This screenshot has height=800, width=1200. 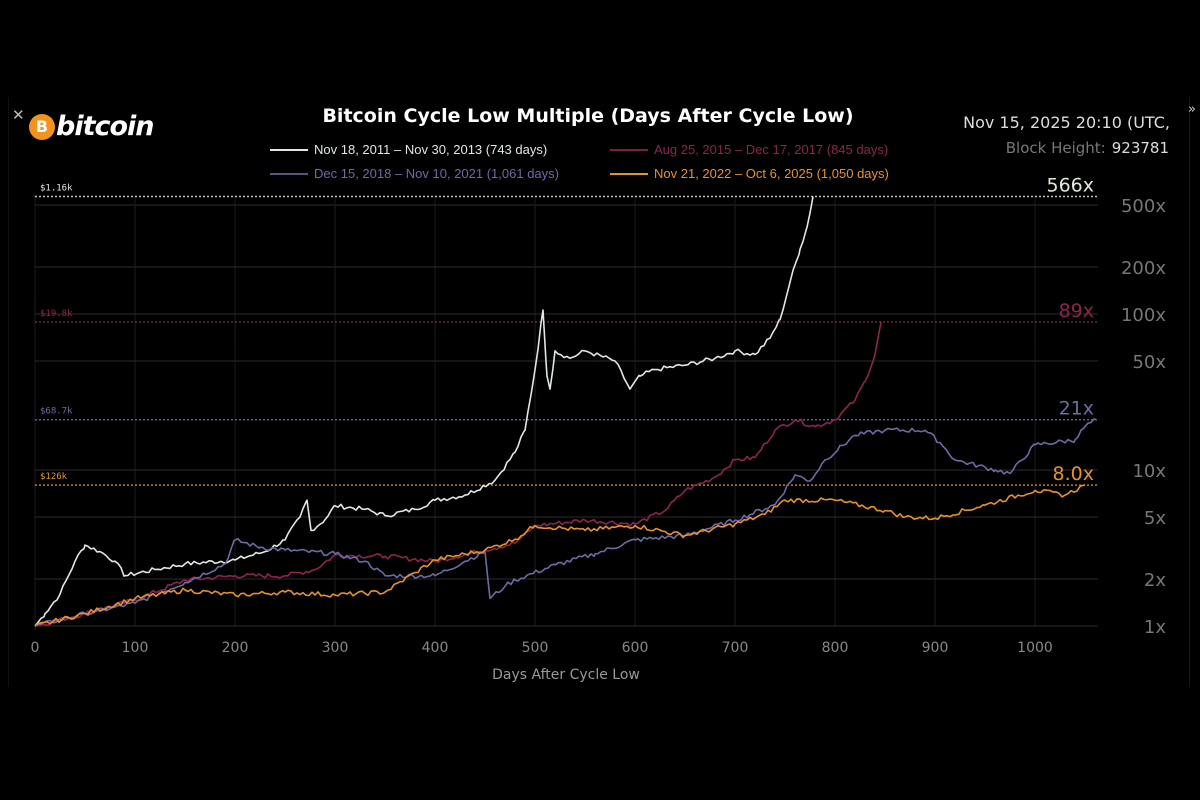 What do you see at coordinates (1155, 627) in the screenshot?
I see `y-tick-label: 1x` at bounding box center [1155, 627].